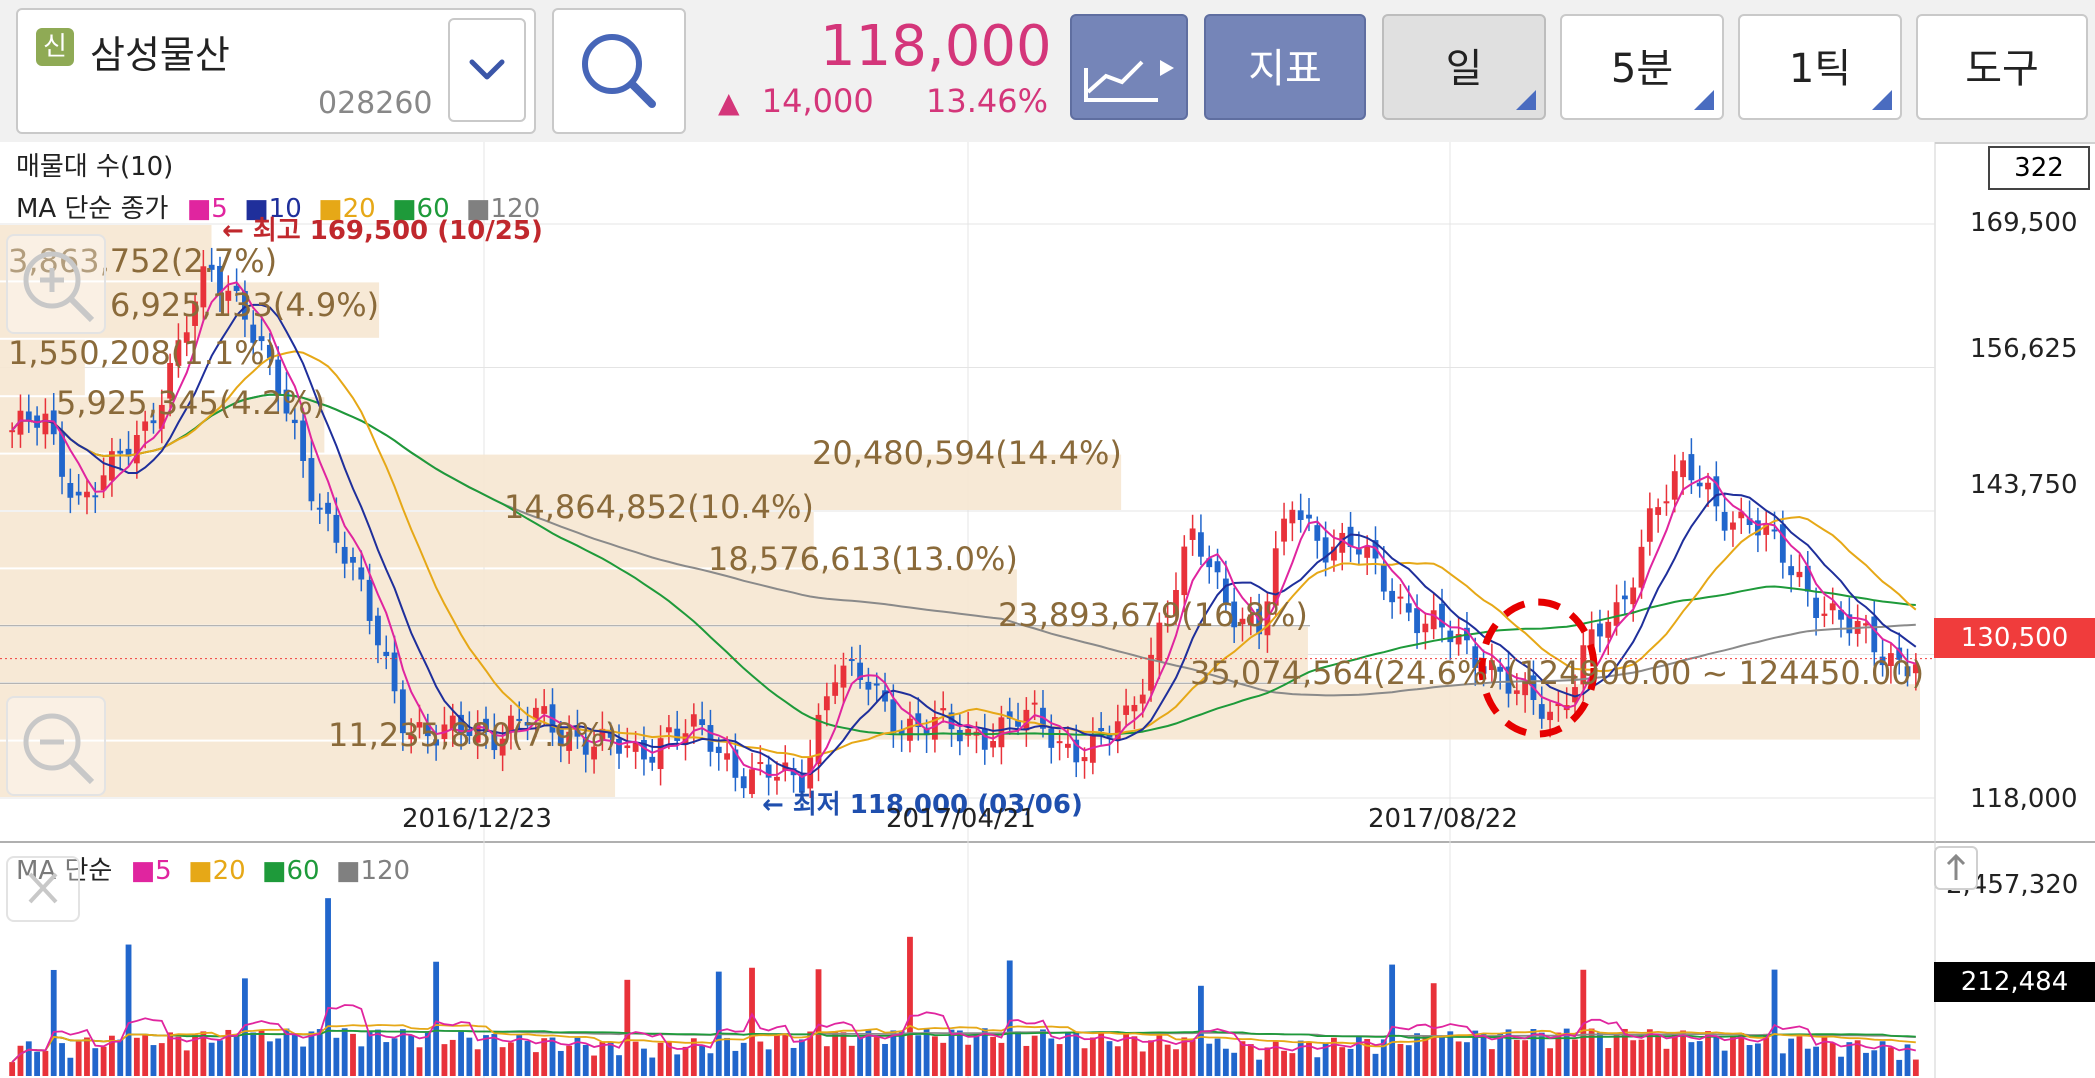 The width and height of the screenshot is (2095, 1078). What do you see at coordinates (1956, 868) in the screenshot?
I see `expand-panel-button` at bounding box center [1956, 868].